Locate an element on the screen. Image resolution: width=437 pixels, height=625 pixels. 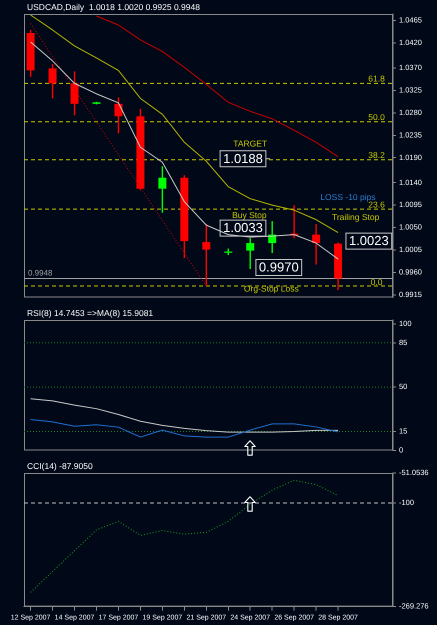
annotation: Trailing Stop is located at coordinates (356, 217).